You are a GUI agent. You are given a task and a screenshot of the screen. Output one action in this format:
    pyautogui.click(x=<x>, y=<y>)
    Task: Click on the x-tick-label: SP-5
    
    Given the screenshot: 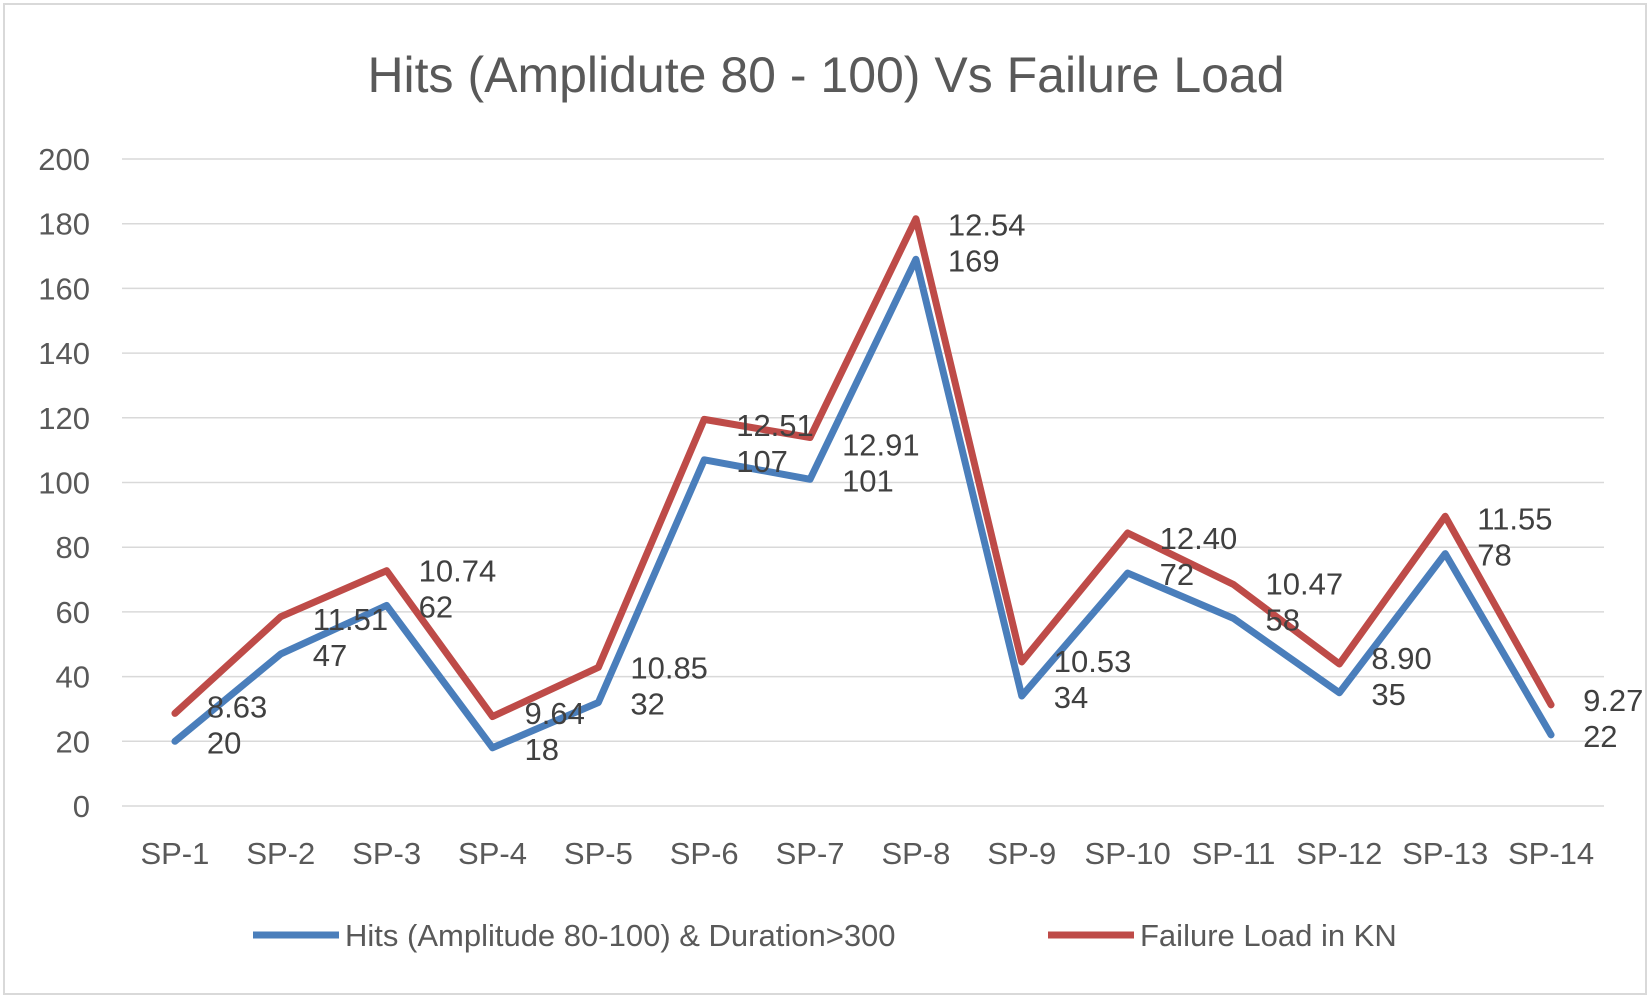 What is the action you would take?
    pyautogui.click(x=598, y=853)
    